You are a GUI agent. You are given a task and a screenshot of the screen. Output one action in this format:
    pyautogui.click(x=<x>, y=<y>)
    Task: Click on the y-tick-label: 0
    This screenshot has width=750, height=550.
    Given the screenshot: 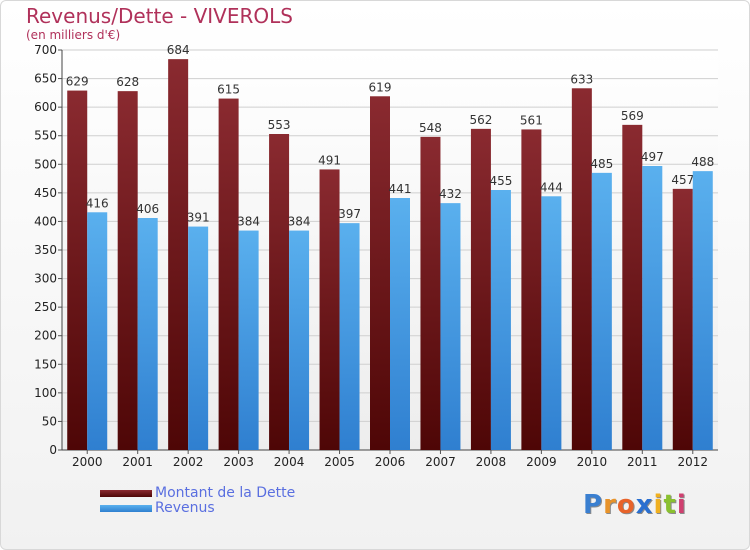 What is the action you would take?
    pyautogui.click(x=53, y=450)
    